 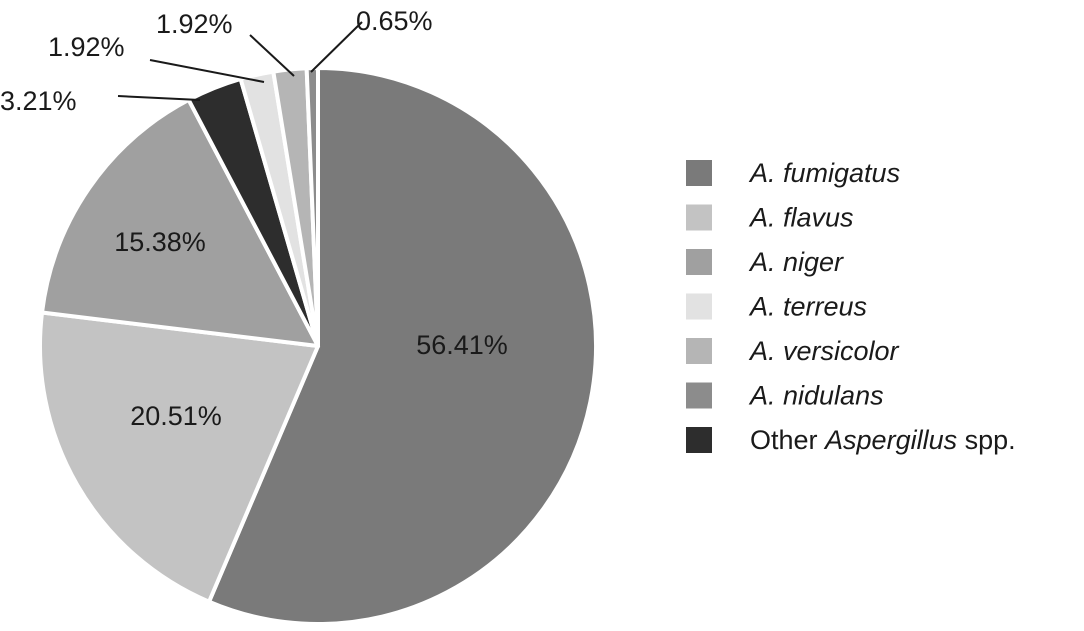 I want to click on data-label-3: 3.21%, so click(x=38, y=101).